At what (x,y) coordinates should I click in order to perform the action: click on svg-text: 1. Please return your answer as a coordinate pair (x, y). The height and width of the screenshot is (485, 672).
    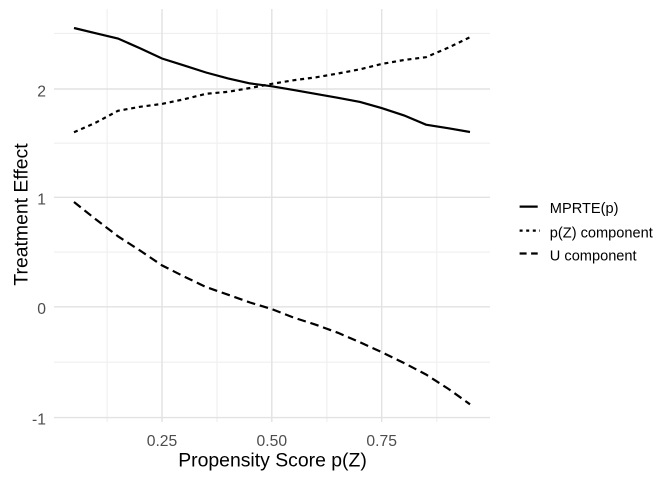
    Looking at the image, I should click on (41, 200).